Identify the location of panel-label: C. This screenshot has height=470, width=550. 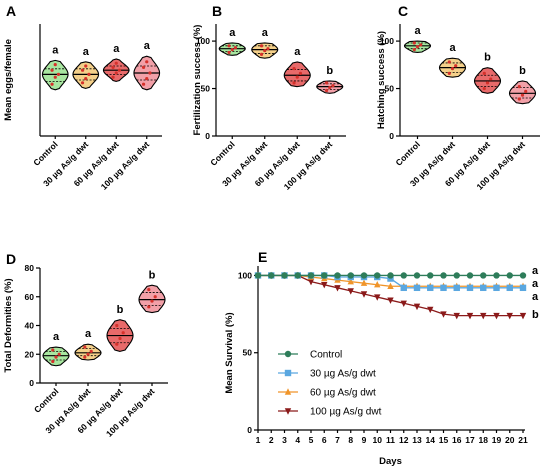
(403, 11).